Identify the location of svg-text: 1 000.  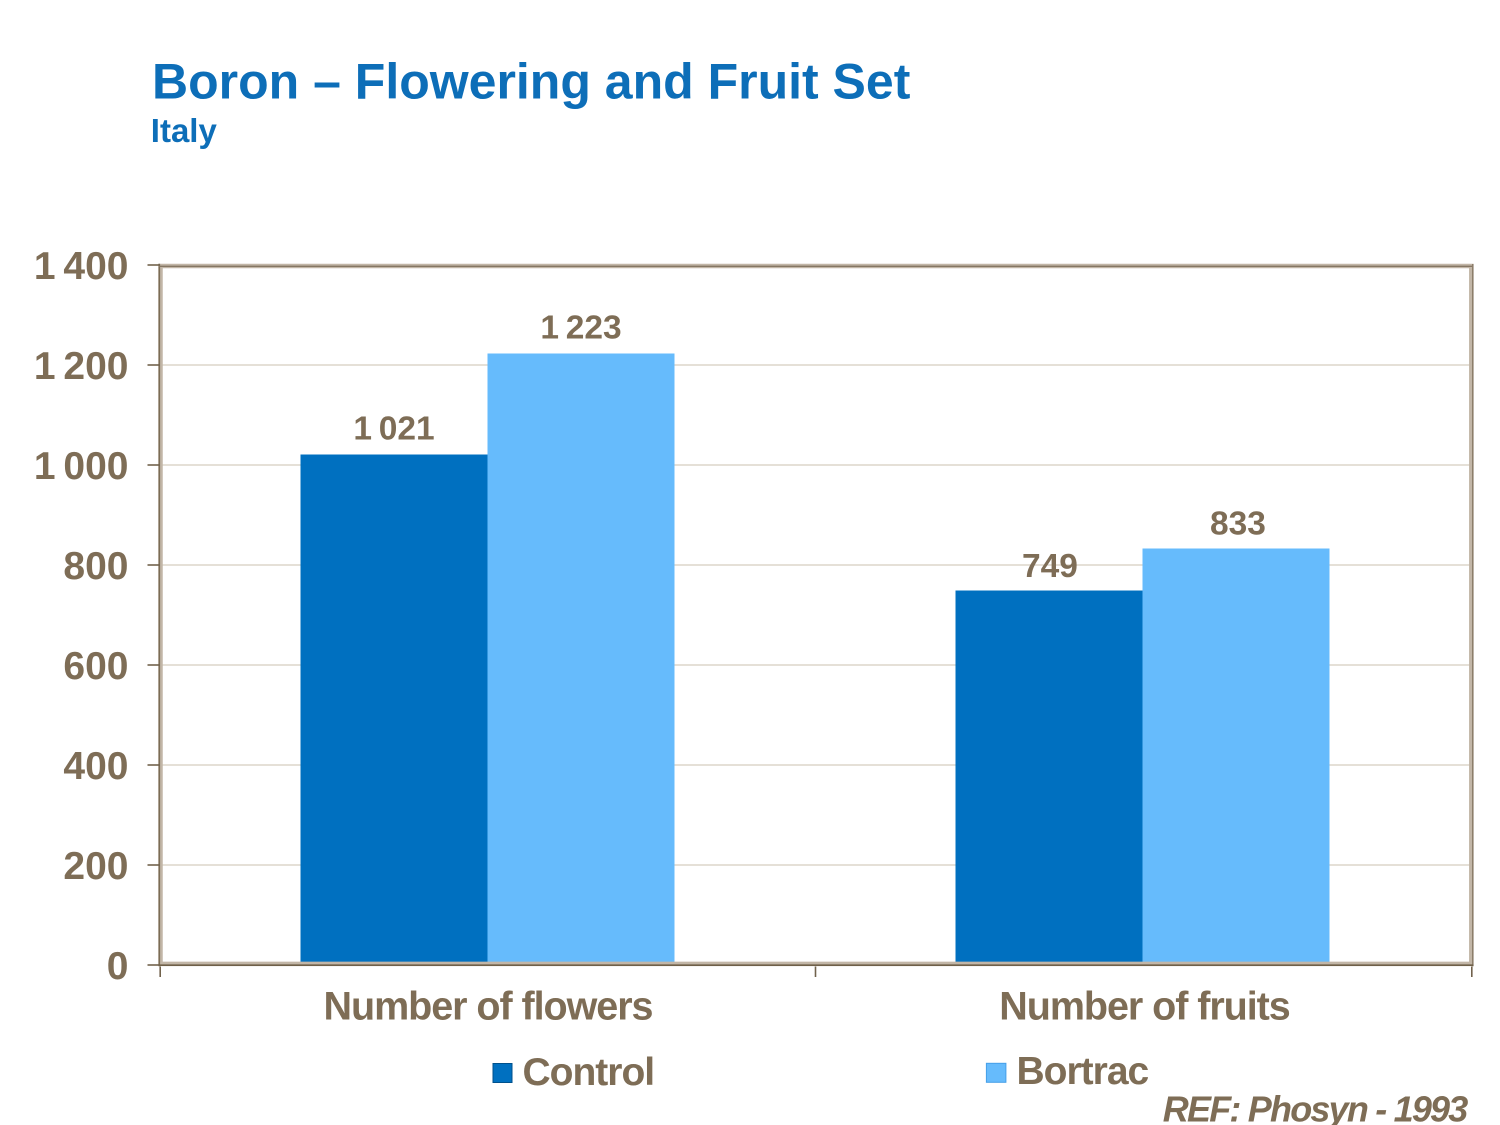
(81, 466).